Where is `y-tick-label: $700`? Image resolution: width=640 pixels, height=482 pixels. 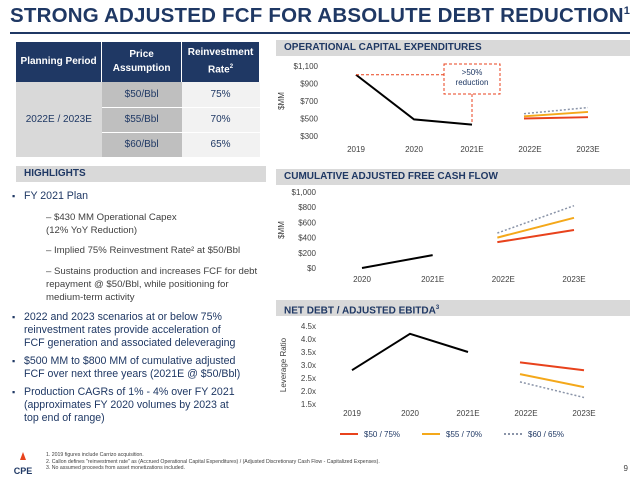
y-tick-label: $700 is located at coordinates (309, 101).